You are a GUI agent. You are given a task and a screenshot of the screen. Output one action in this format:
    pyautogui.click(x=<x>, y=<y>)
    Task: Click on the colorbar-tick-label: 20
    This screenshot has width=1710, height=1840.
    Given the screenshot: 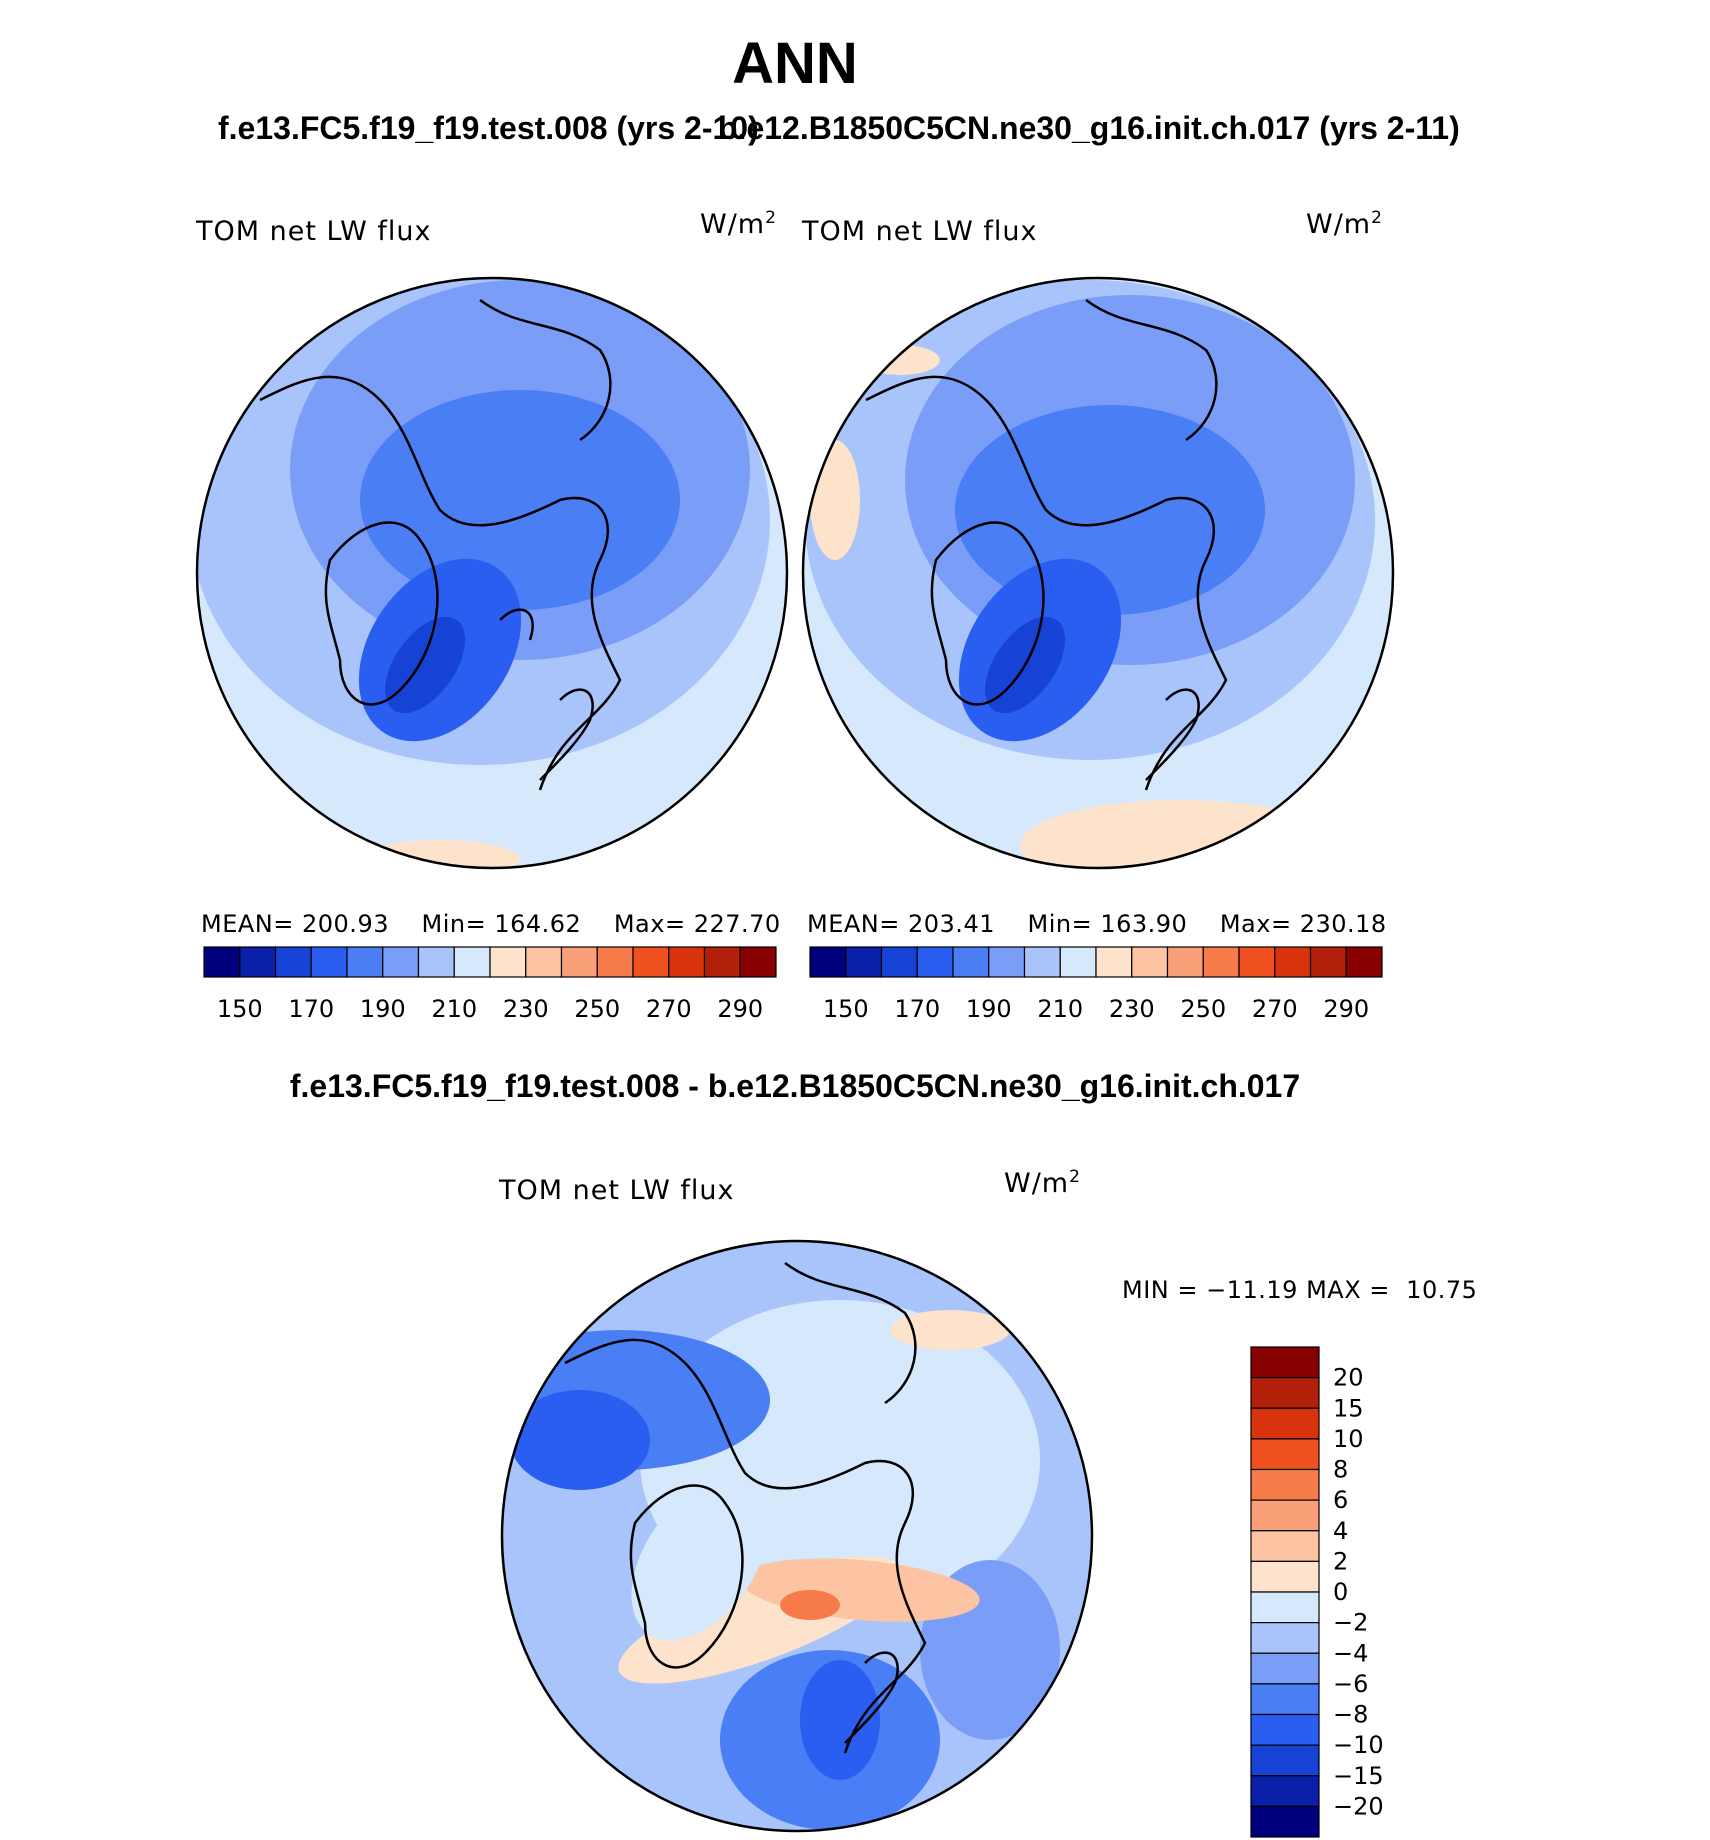 What is the action you would take?
    pyautogui.click(x=1348, y=1378)
    